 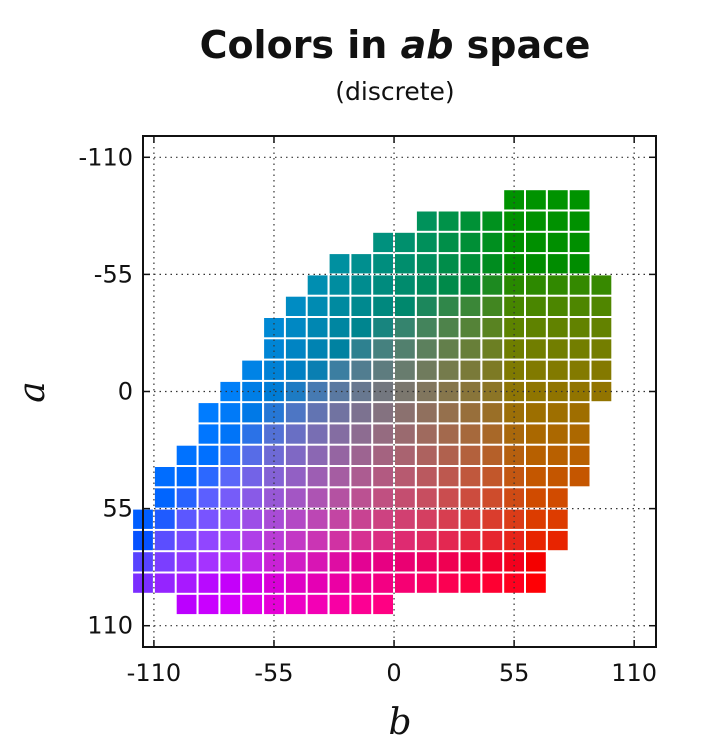 I want to click on chart-title: Colors in ab space, so click(x=353, y=45).